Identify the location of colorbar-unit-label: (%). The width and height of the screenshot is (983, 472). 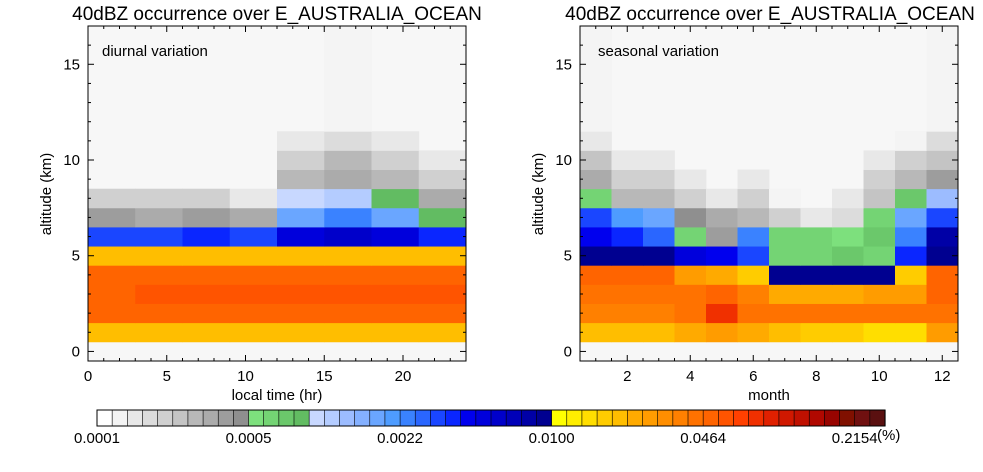
(888, 435).